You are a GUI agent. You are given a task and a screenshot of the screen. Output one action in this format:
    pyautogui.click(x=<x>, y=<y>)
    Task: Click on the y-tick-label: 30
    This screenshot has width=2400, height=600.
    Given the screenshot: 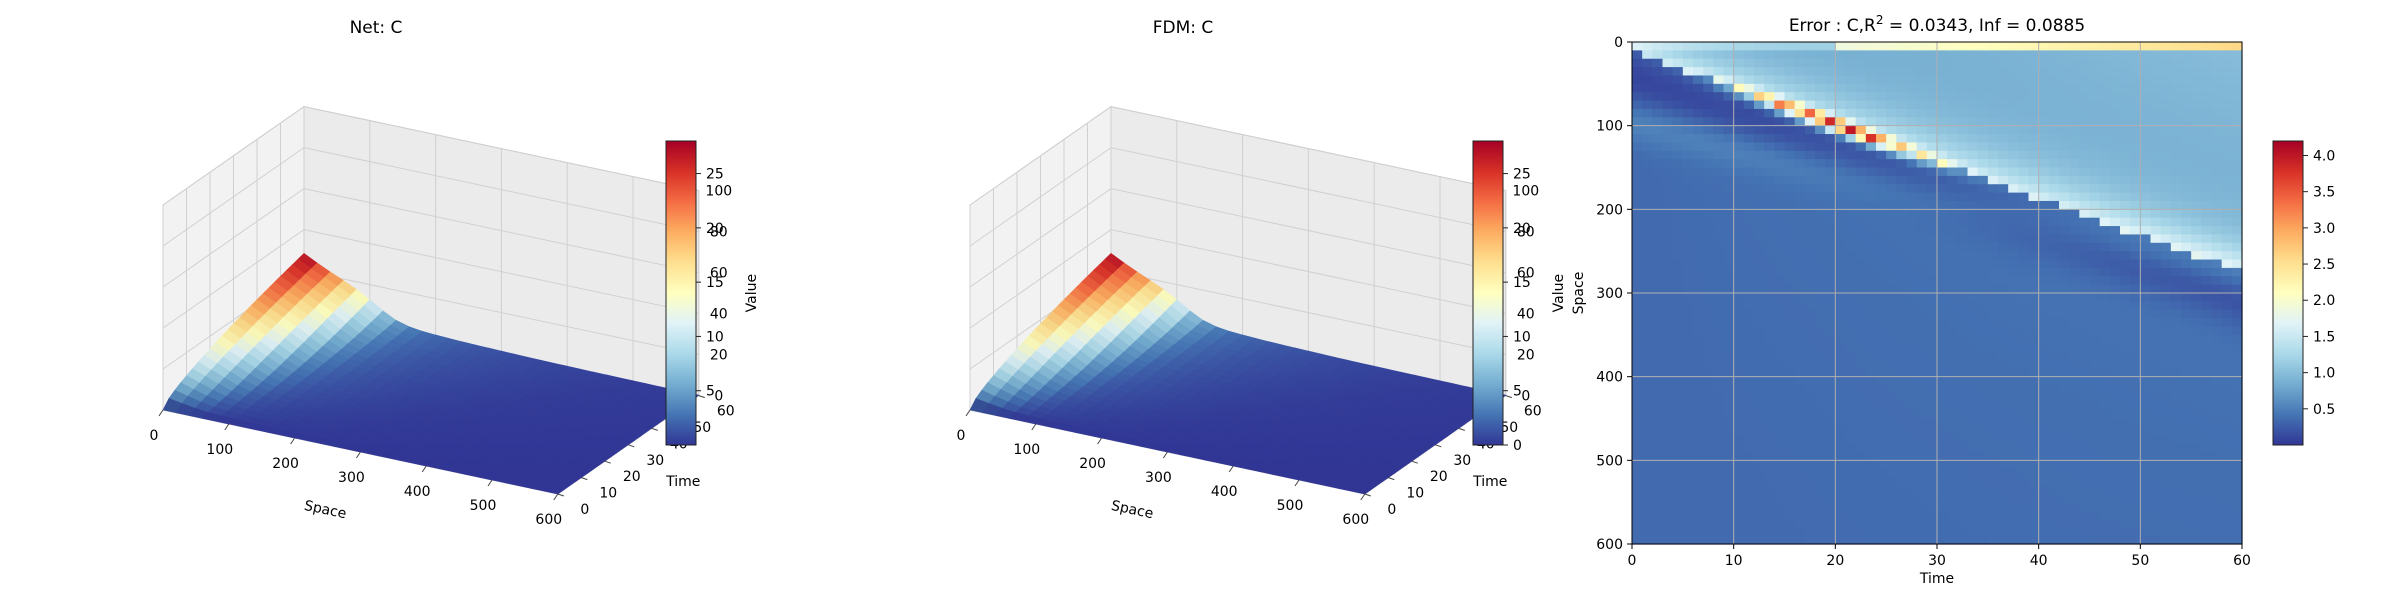 What is the action you would take?
    pyautogui.click(x=1462, y=461)
    